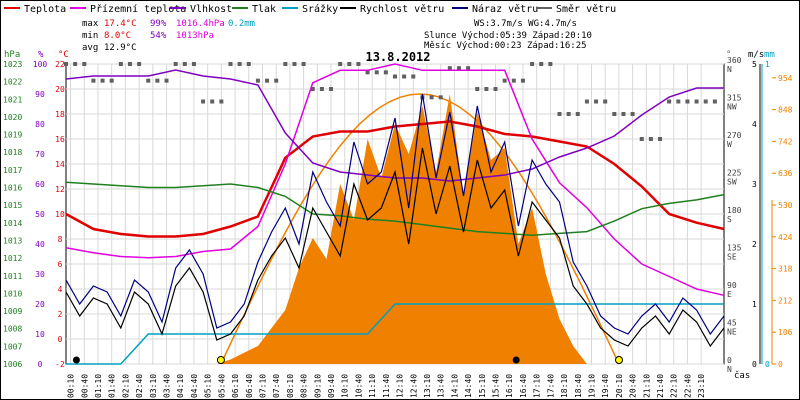  Describe the element at coordinates (769, 55) in the screenshot. I see `rain-axis-title: mm` at that location.